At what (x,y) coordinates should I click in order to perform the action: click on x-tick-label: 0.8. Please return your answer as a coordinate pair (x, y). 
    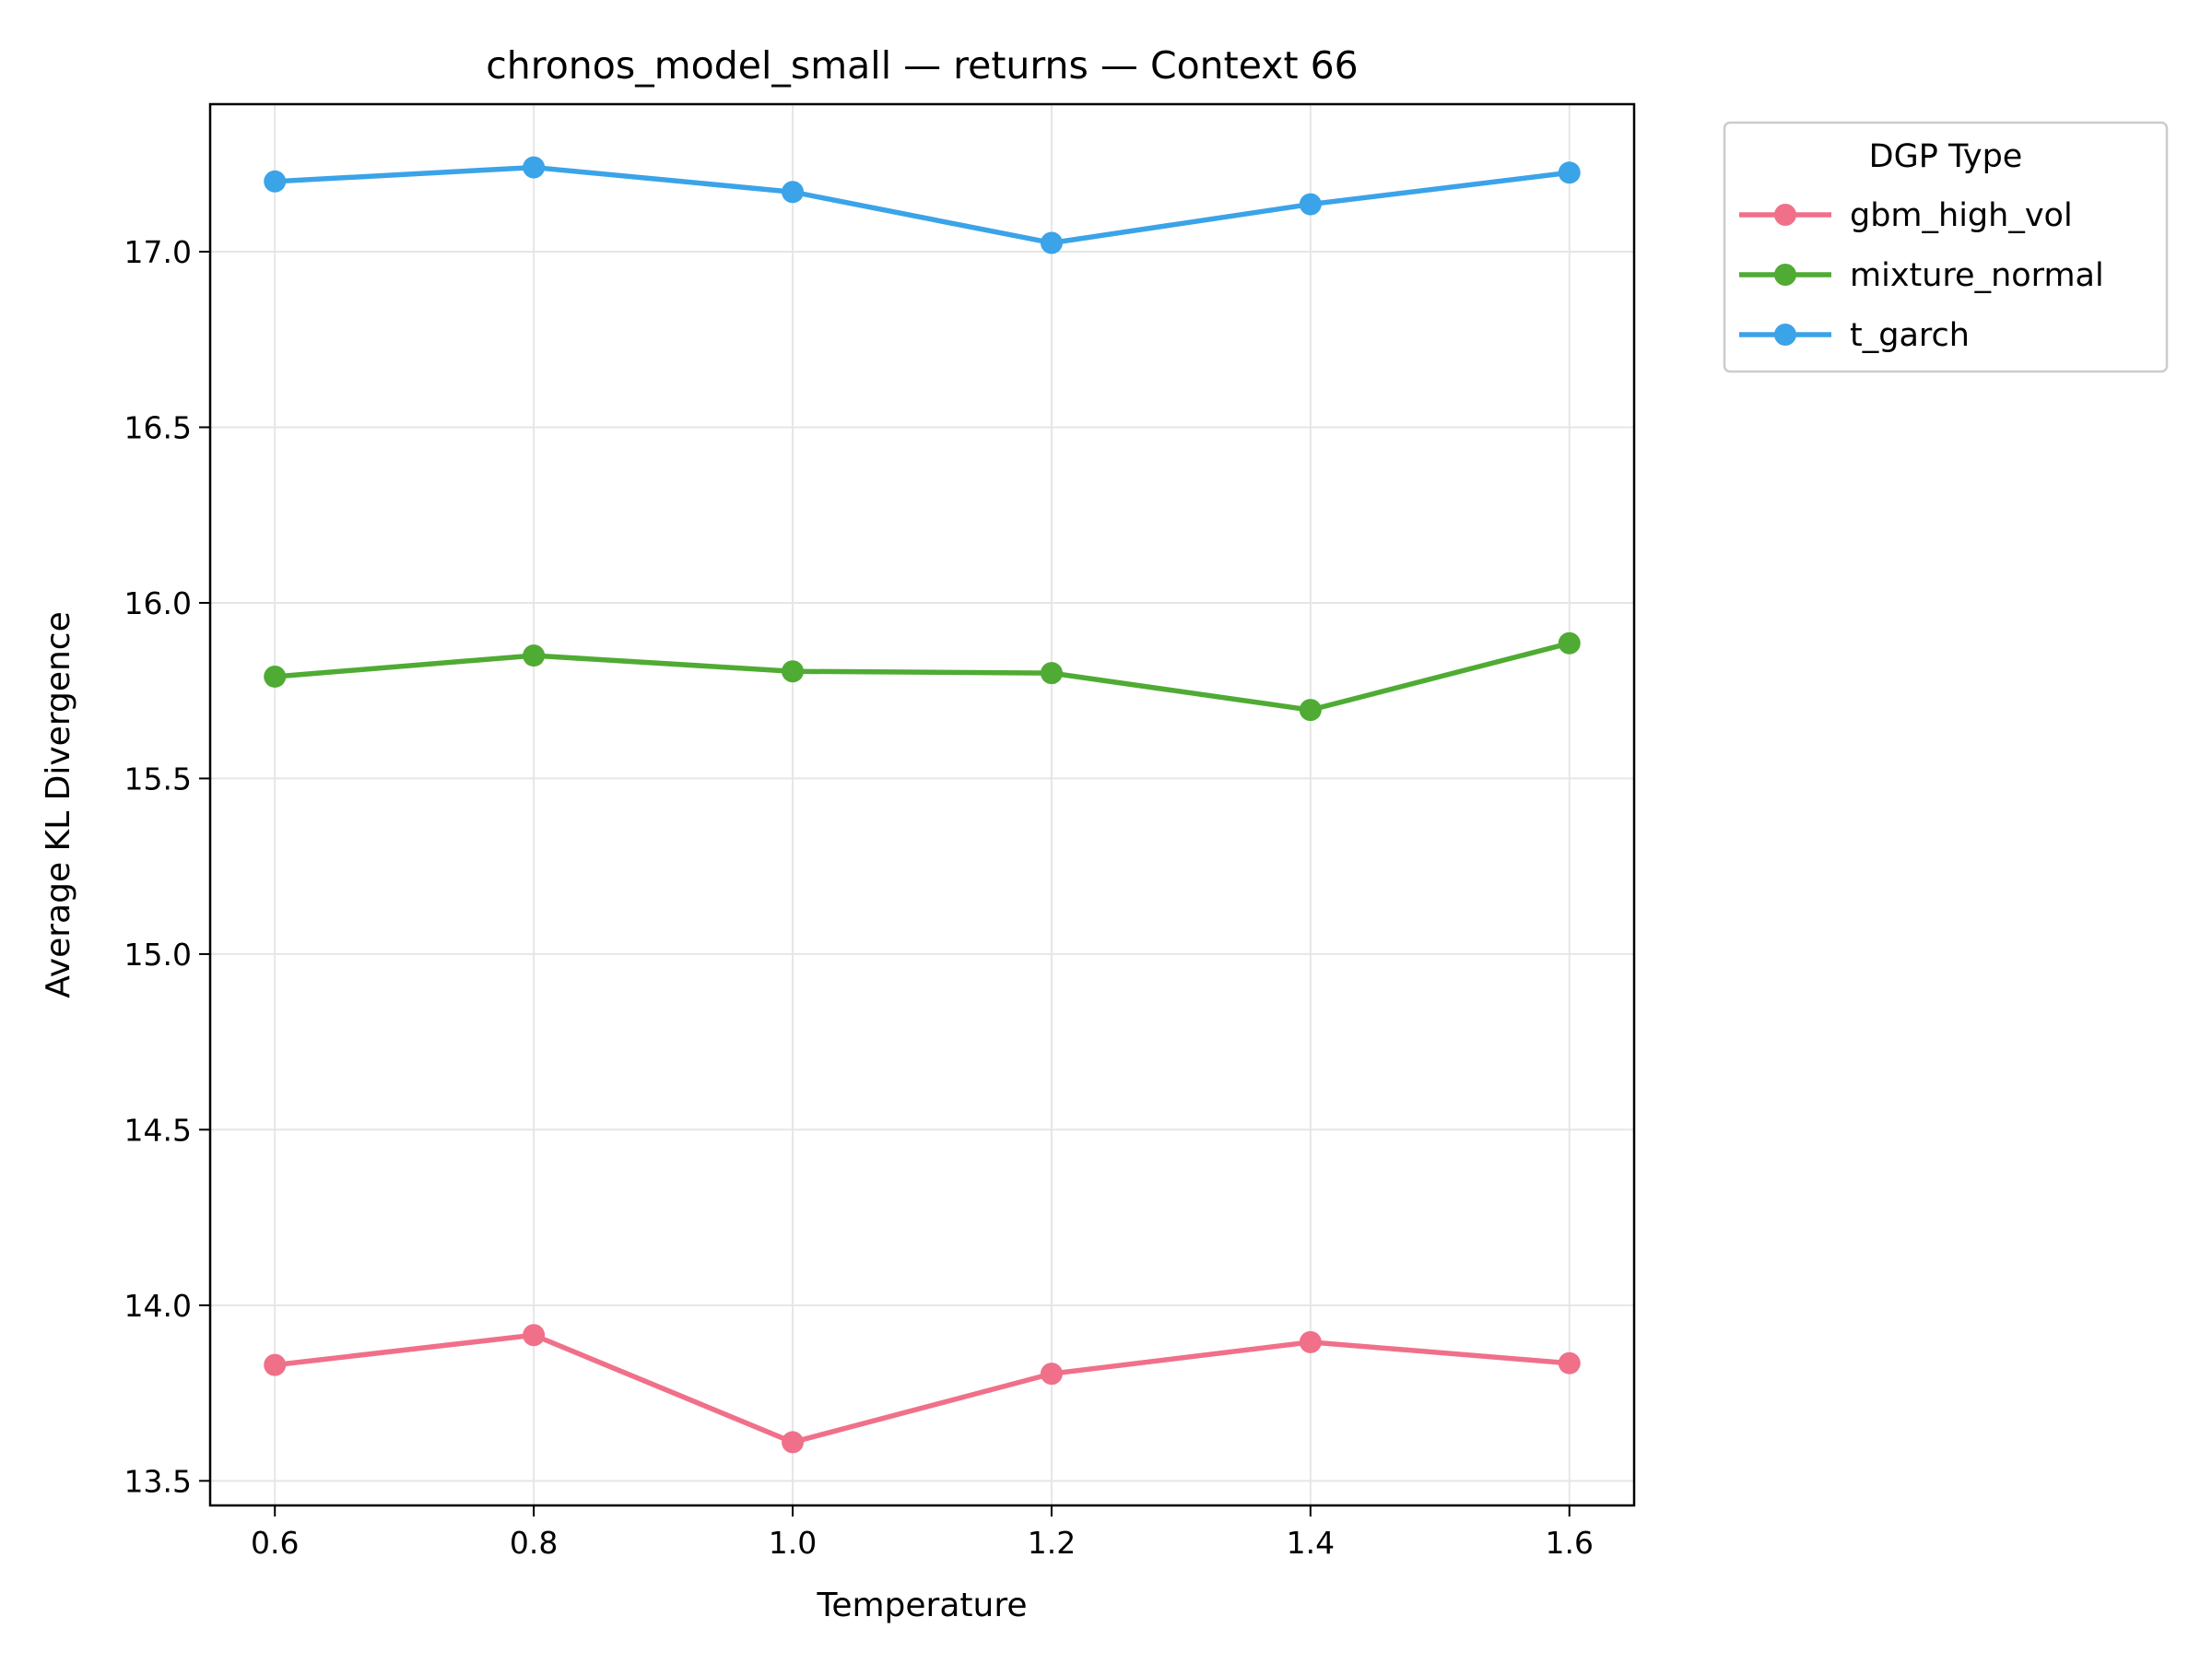
    Looking at the image, I should click on (534, 1543).